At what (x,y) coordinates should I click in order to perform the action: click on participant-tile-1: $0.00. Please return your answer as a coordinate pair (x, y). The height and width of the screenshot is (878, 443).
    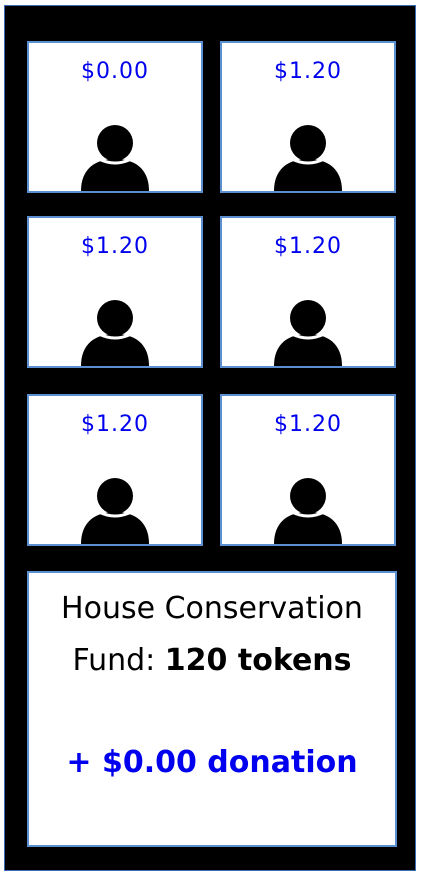
    Looking at the image, I should click on (115, 117).